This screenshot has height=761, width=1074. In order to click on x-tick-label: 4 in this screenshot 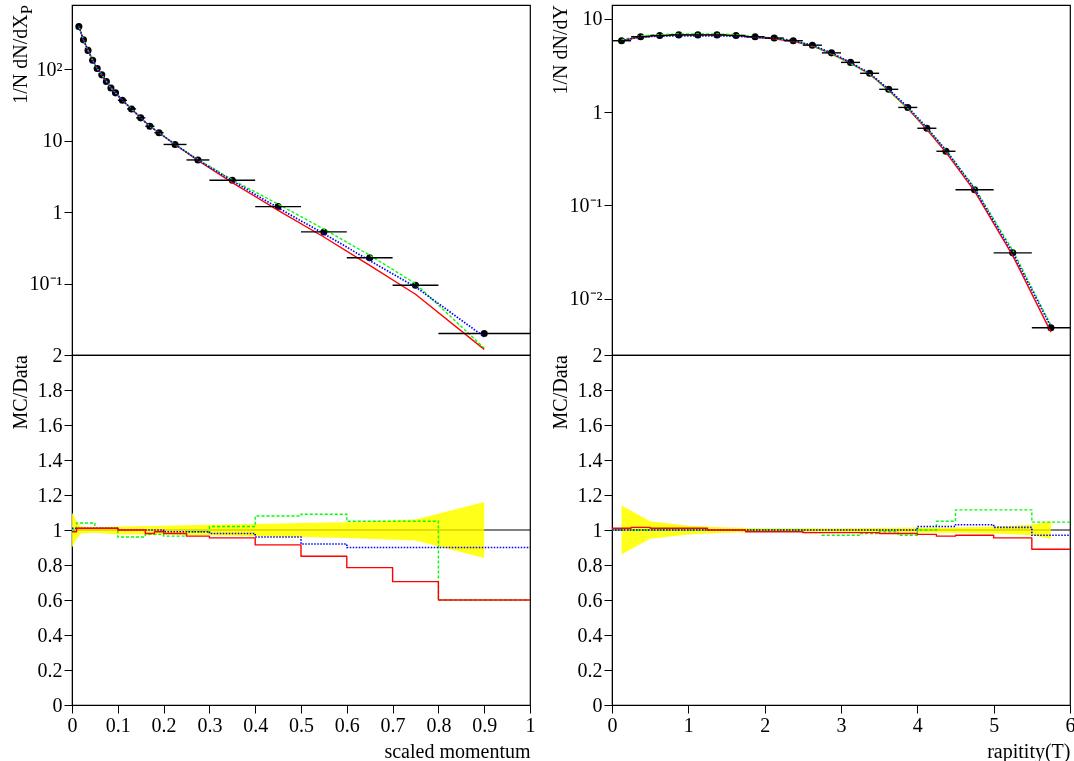, I will do `click(917, 724)`.